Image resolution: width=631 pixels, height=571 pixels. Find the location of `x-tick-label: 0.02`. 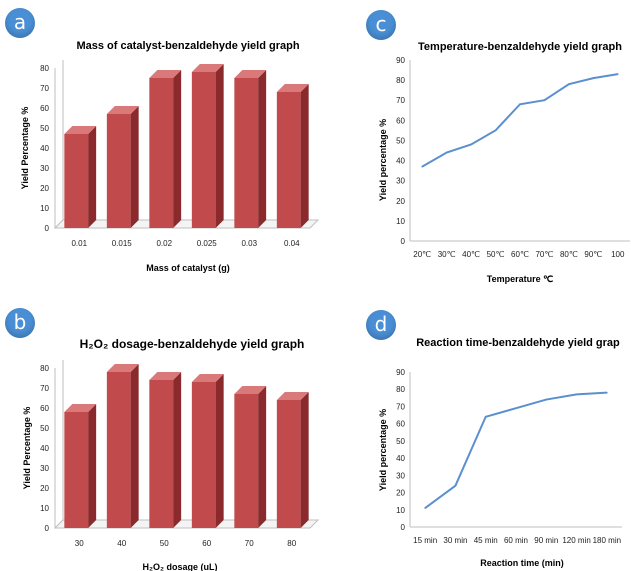

x-tick-label: 0.02 is located at coordinates (164, 243).